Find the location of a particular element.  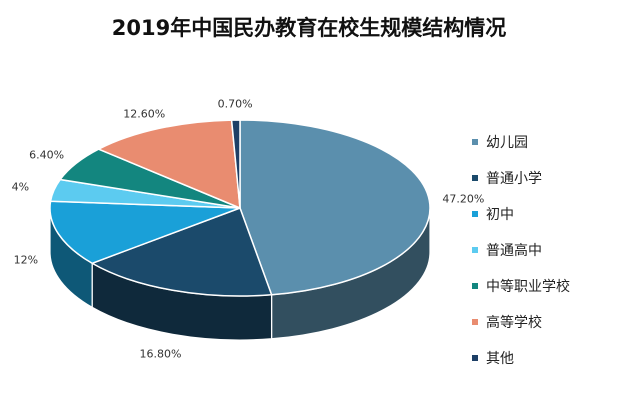

data-label: 47.20% is located at coordinates (463, 199).